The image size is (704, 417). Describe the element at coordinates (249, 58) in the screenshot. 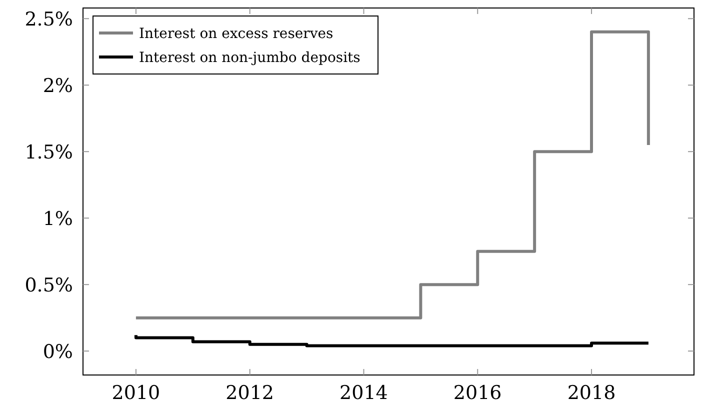

I see `legend-label: Interest on non-jumbo deposits` at that location.